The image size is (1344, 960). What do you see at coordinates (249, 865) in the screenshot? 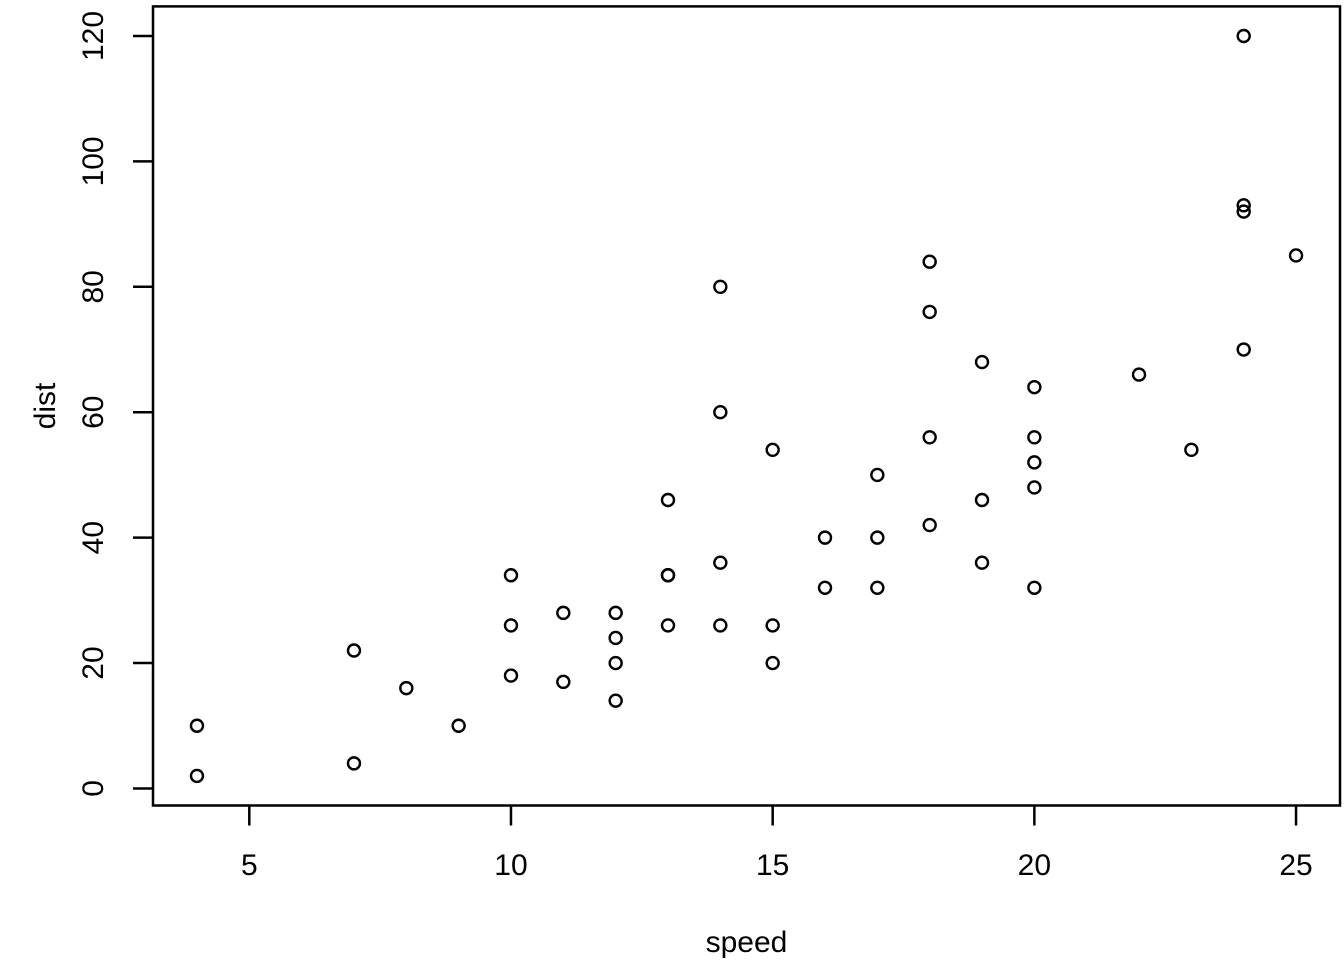
I see `x-tick-label: 5` at bounding box center [249, 865].